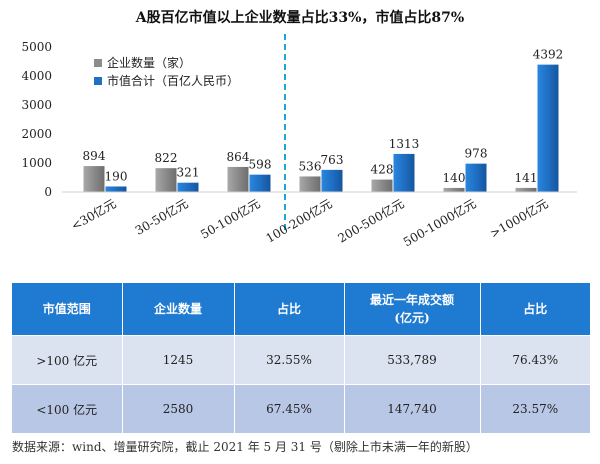 This screenshot has height=464, width=600. What do you see at coordinates (166, 158) in the screenshot?
I see `data-label: 822` at bounding box center [166, 158].